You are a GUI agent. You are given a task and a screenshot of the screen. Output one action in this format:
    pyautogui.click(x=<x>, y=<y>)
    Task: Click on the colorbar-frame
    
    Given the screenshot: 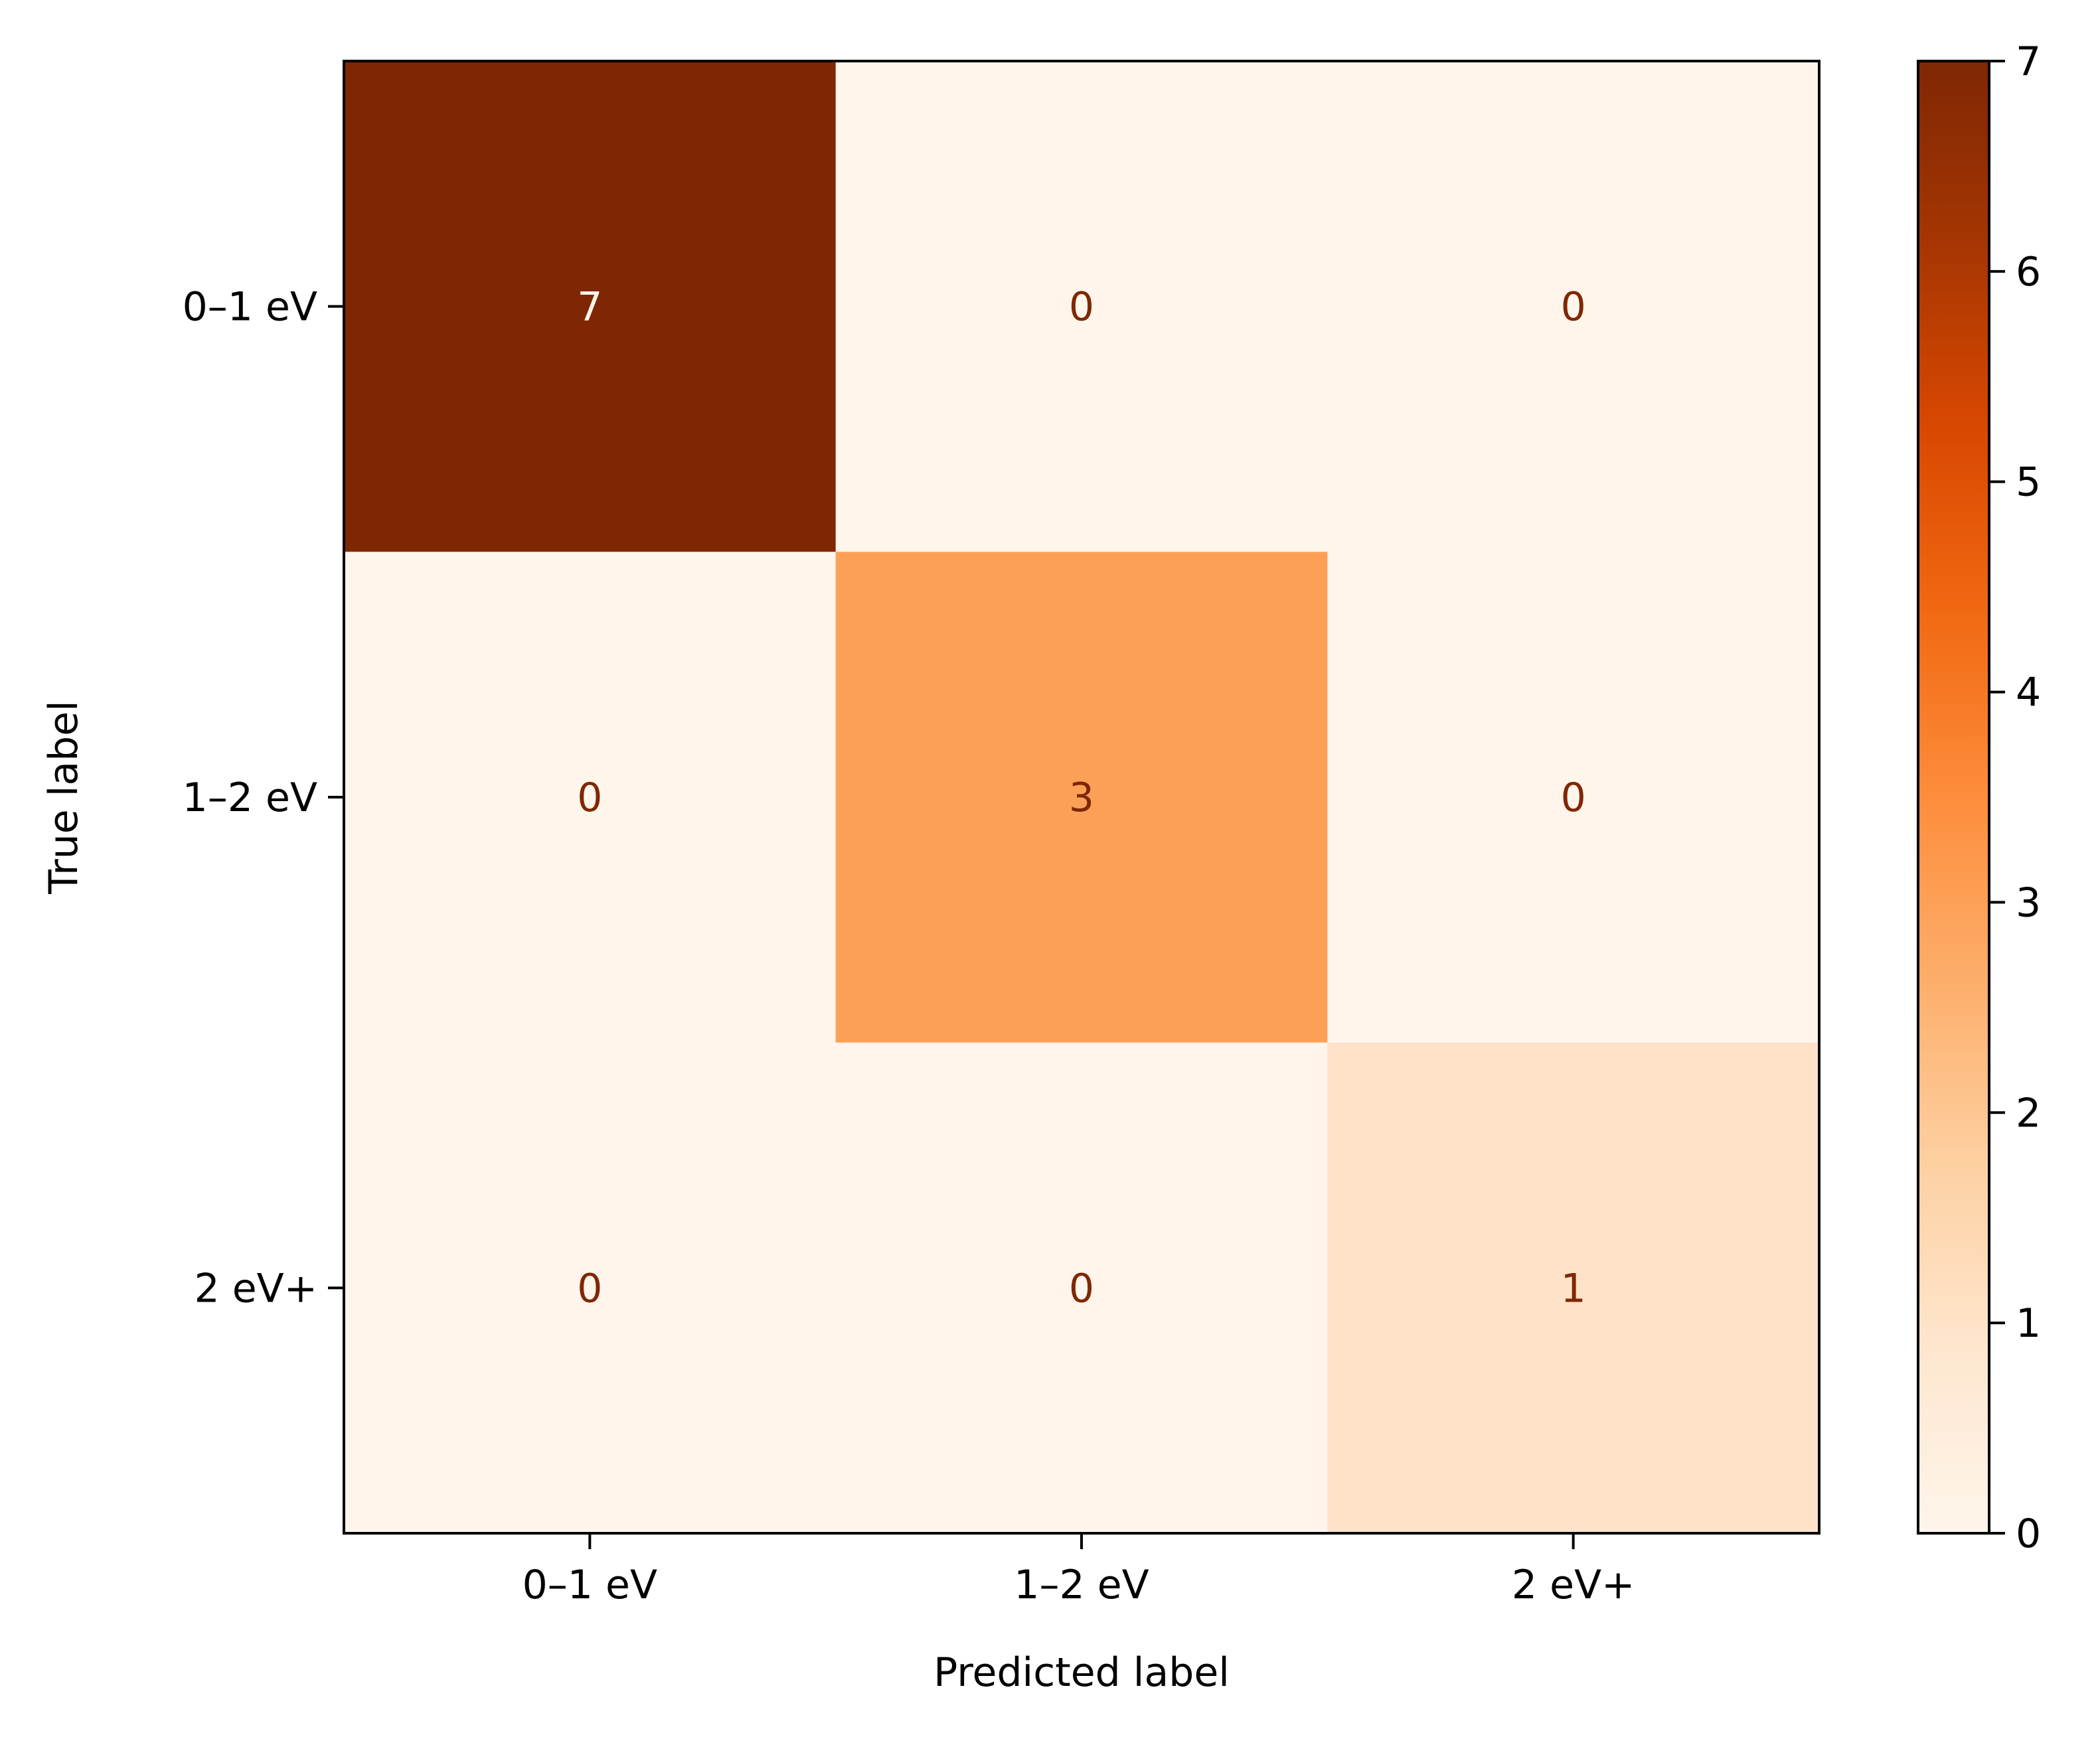 What is the action you would take?
    pyautogui.click(x=1953, y=797)
    